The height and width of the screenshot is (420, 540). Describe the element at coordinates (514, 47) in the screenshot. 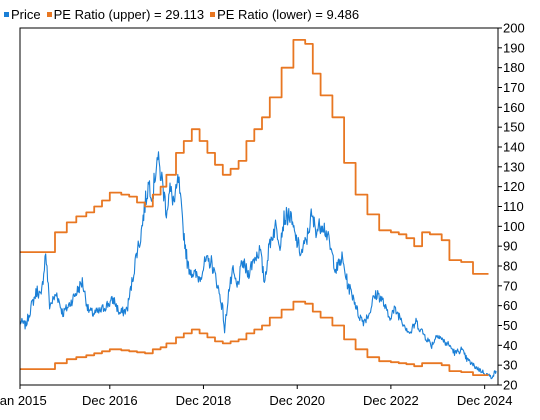

I see `y-tick-label: 190` at that location.